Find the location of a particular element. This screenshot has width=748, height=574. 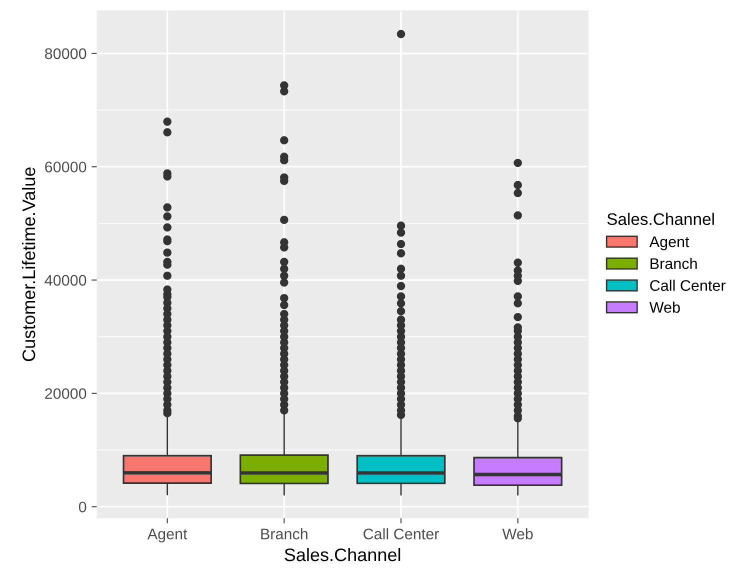

y-tick-label: 0 is located at coordinates (82, 507).